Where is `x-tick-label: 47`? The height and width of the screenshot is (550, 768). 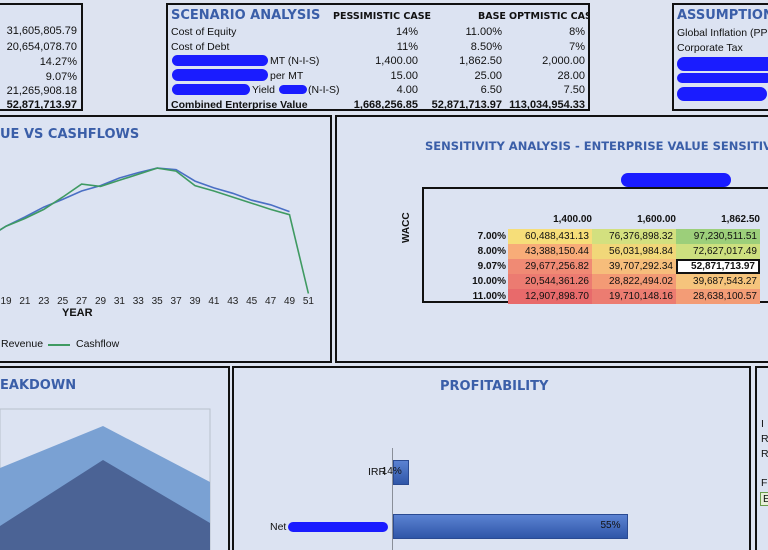
x-tick-label: 47 is located at coordinates (271, 301).